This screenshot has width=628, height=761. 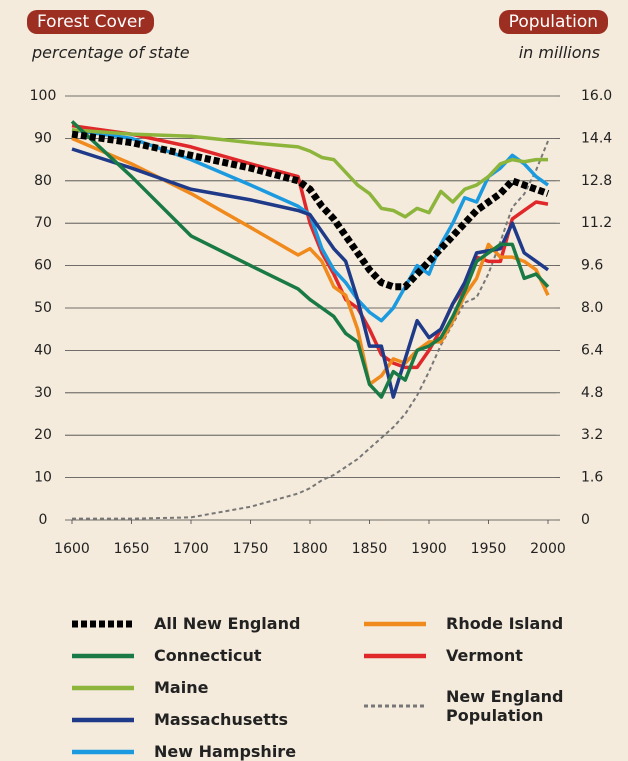 What do you see at coordinates (43, 181) in the screenshot?
I see `y-tick-label: 80` at bounding box center [43, 181].